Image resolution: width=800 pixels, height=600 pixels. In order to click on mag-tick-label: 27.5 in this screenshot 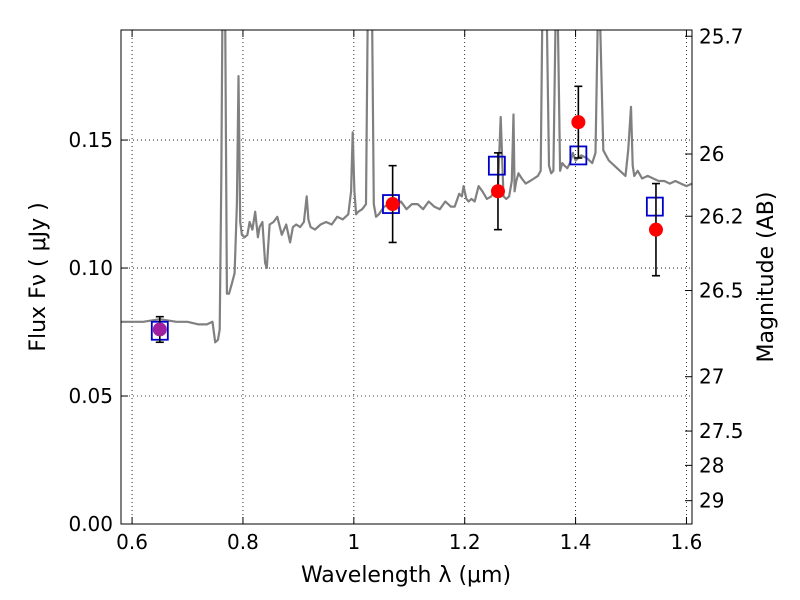, I will do `click(721, 431)`.